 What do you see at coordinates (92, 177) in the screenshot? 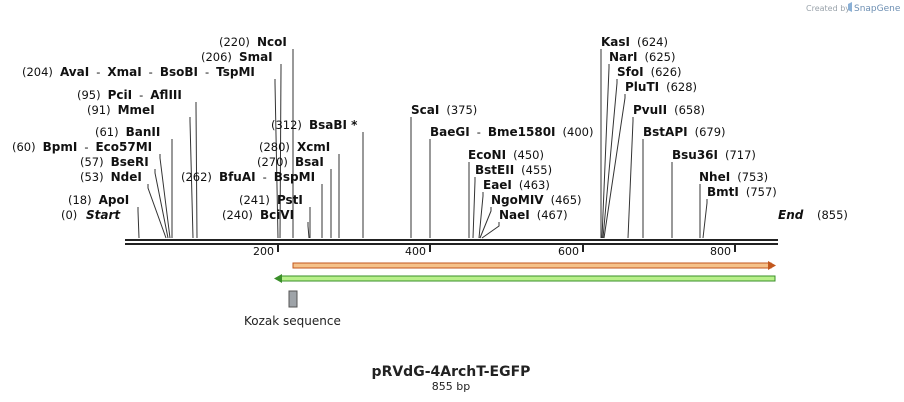
I see `site-ndei-position: (53)` at bounding box center [92, 177].